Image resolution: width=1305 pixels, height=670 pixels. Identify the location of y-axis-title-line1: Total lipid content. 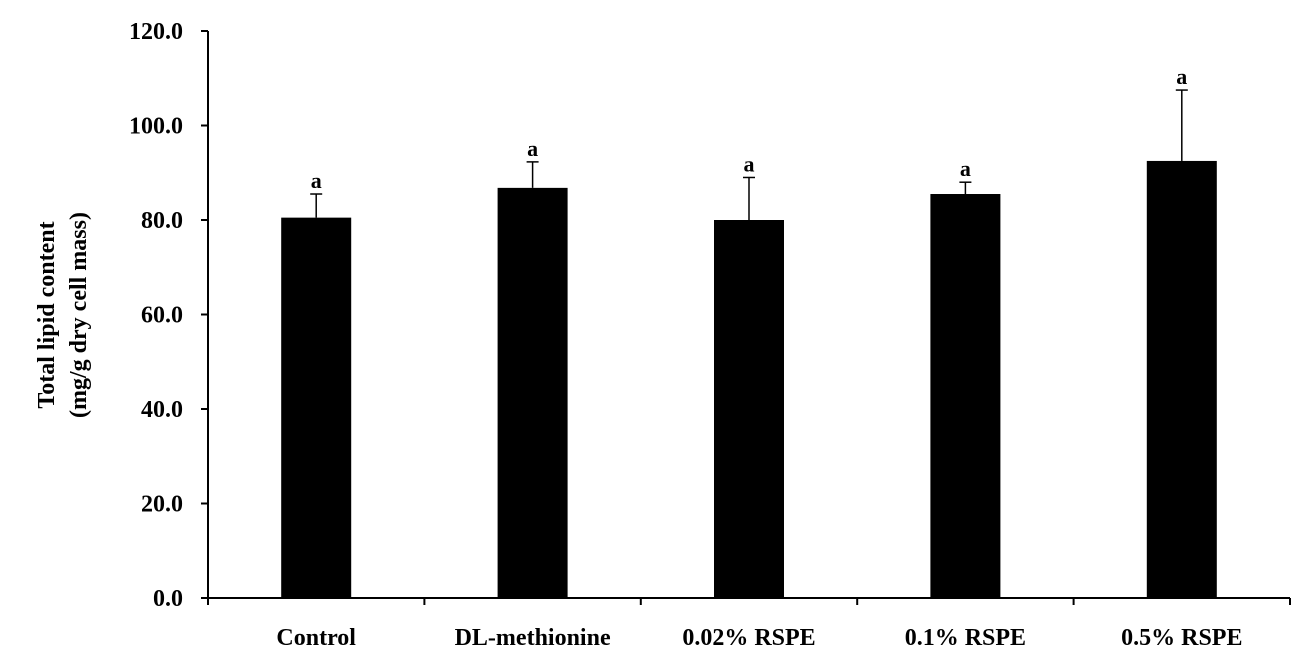
(47, 314).